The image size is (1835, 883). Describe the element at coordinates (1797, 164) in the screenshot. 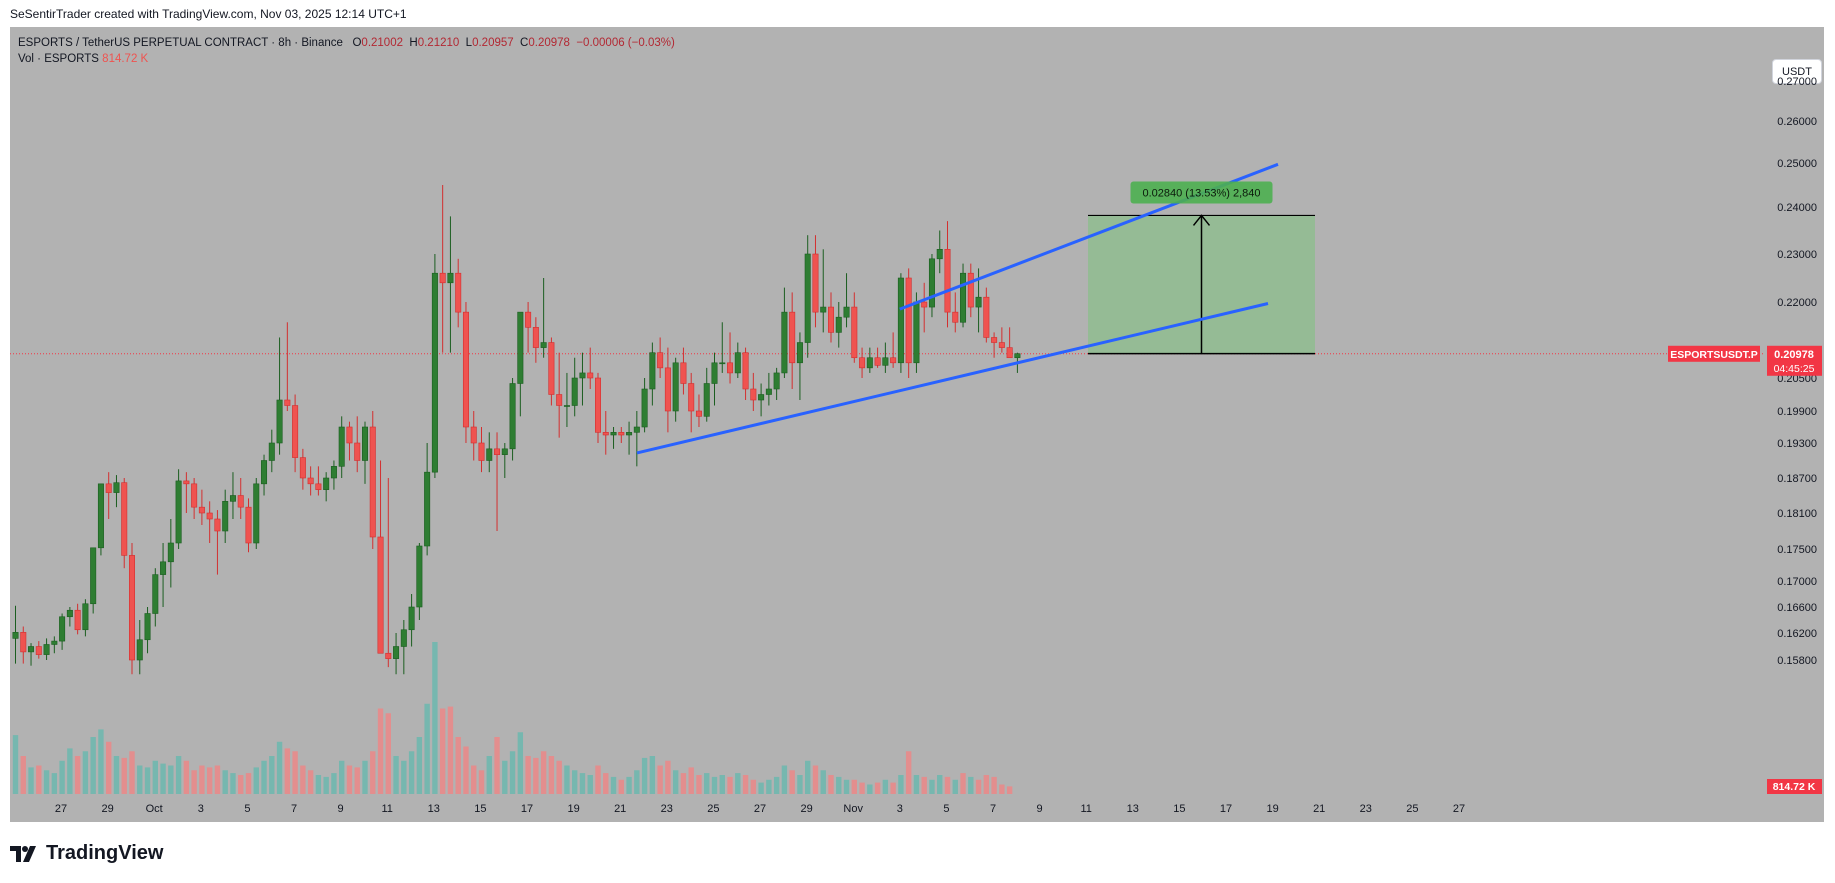

I see `price-tick-label: 0.25000` at that location.